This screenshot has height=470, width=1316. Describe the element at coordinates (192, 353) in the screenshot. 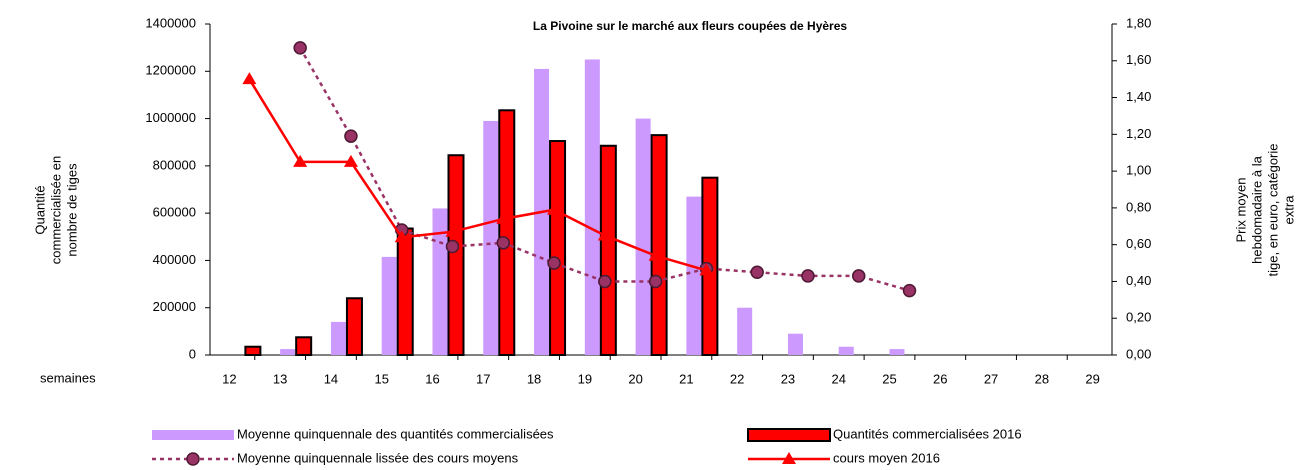

I see `y-tick-label: 0` at that location.